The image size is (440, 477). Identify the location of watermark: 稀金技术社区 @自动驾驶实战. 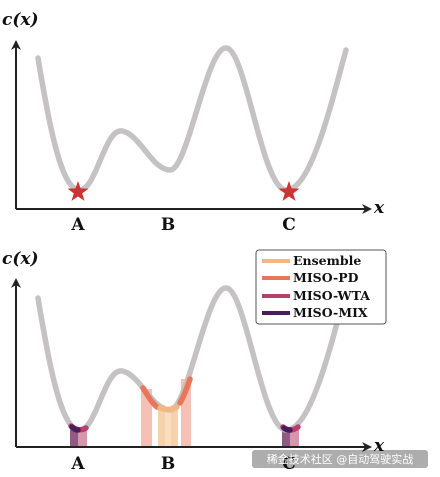
(340, 459).